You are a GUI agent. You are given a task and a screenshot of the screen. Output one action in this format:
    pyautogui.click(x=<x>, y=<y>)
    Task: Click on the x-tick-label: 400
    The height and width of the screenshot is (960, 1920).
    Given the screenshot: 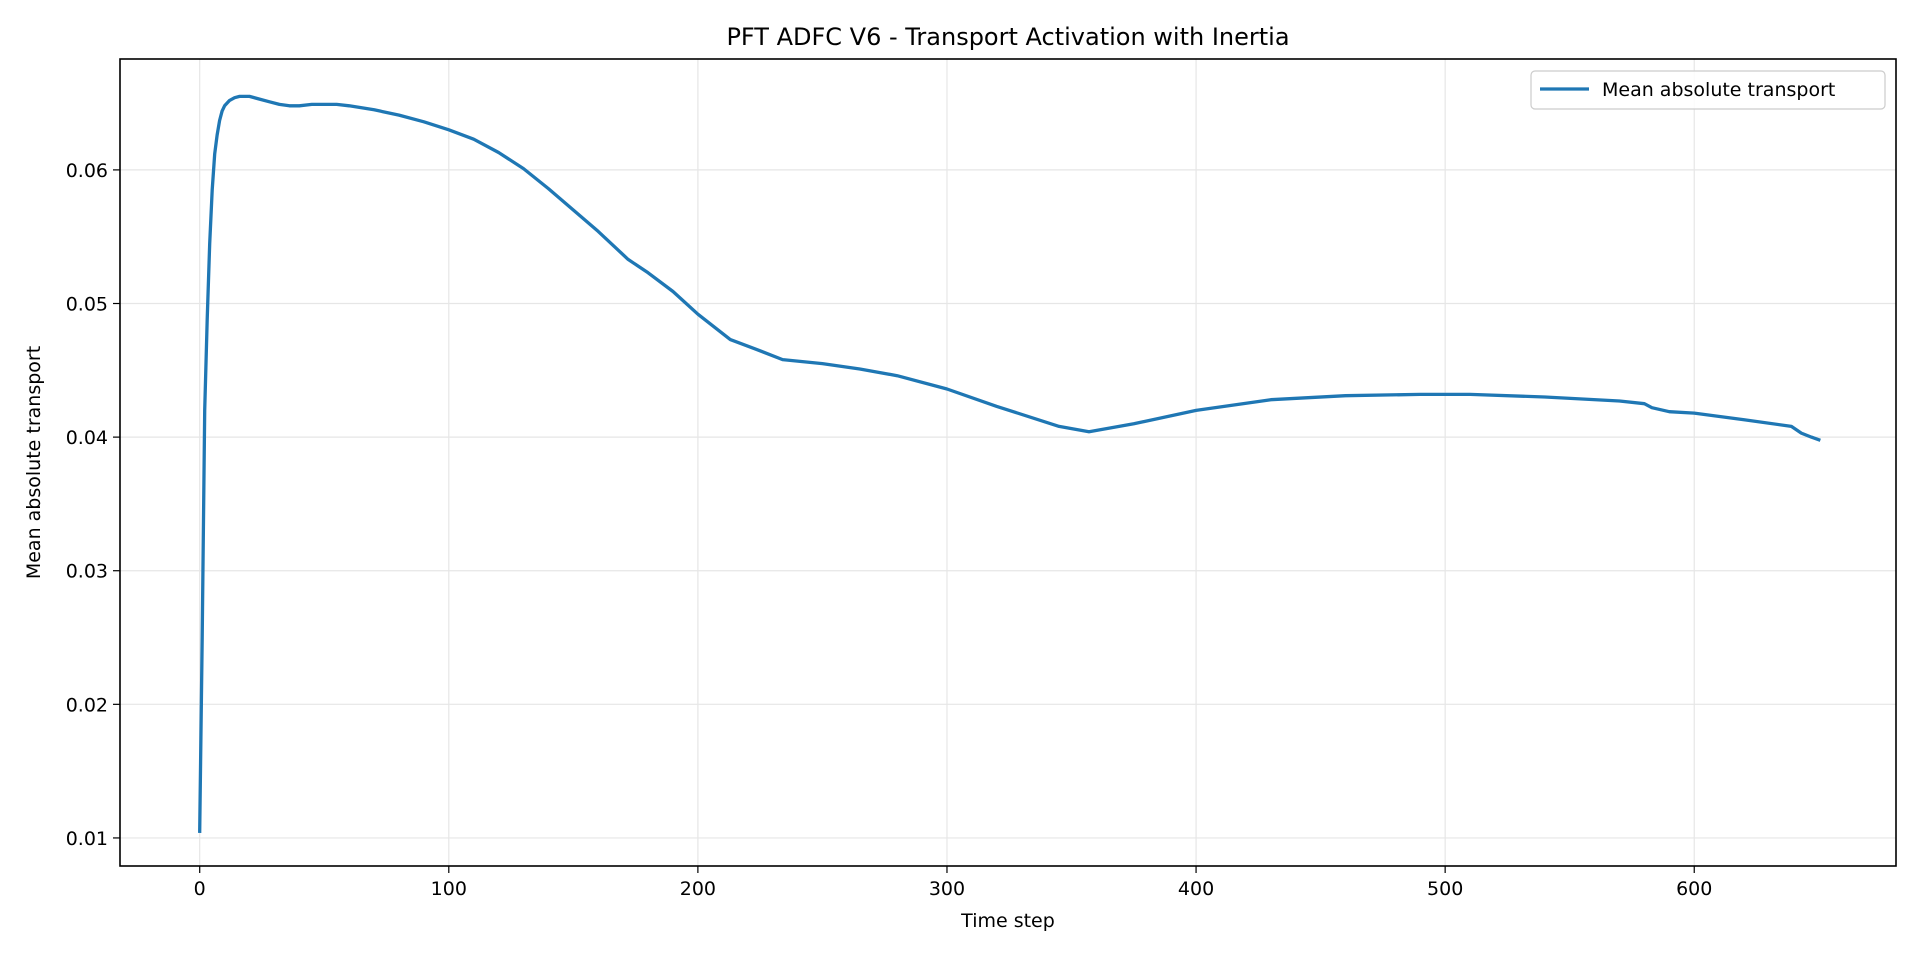 What is the action you would take?
    pyautogui.click(x=1196, y=889)
    